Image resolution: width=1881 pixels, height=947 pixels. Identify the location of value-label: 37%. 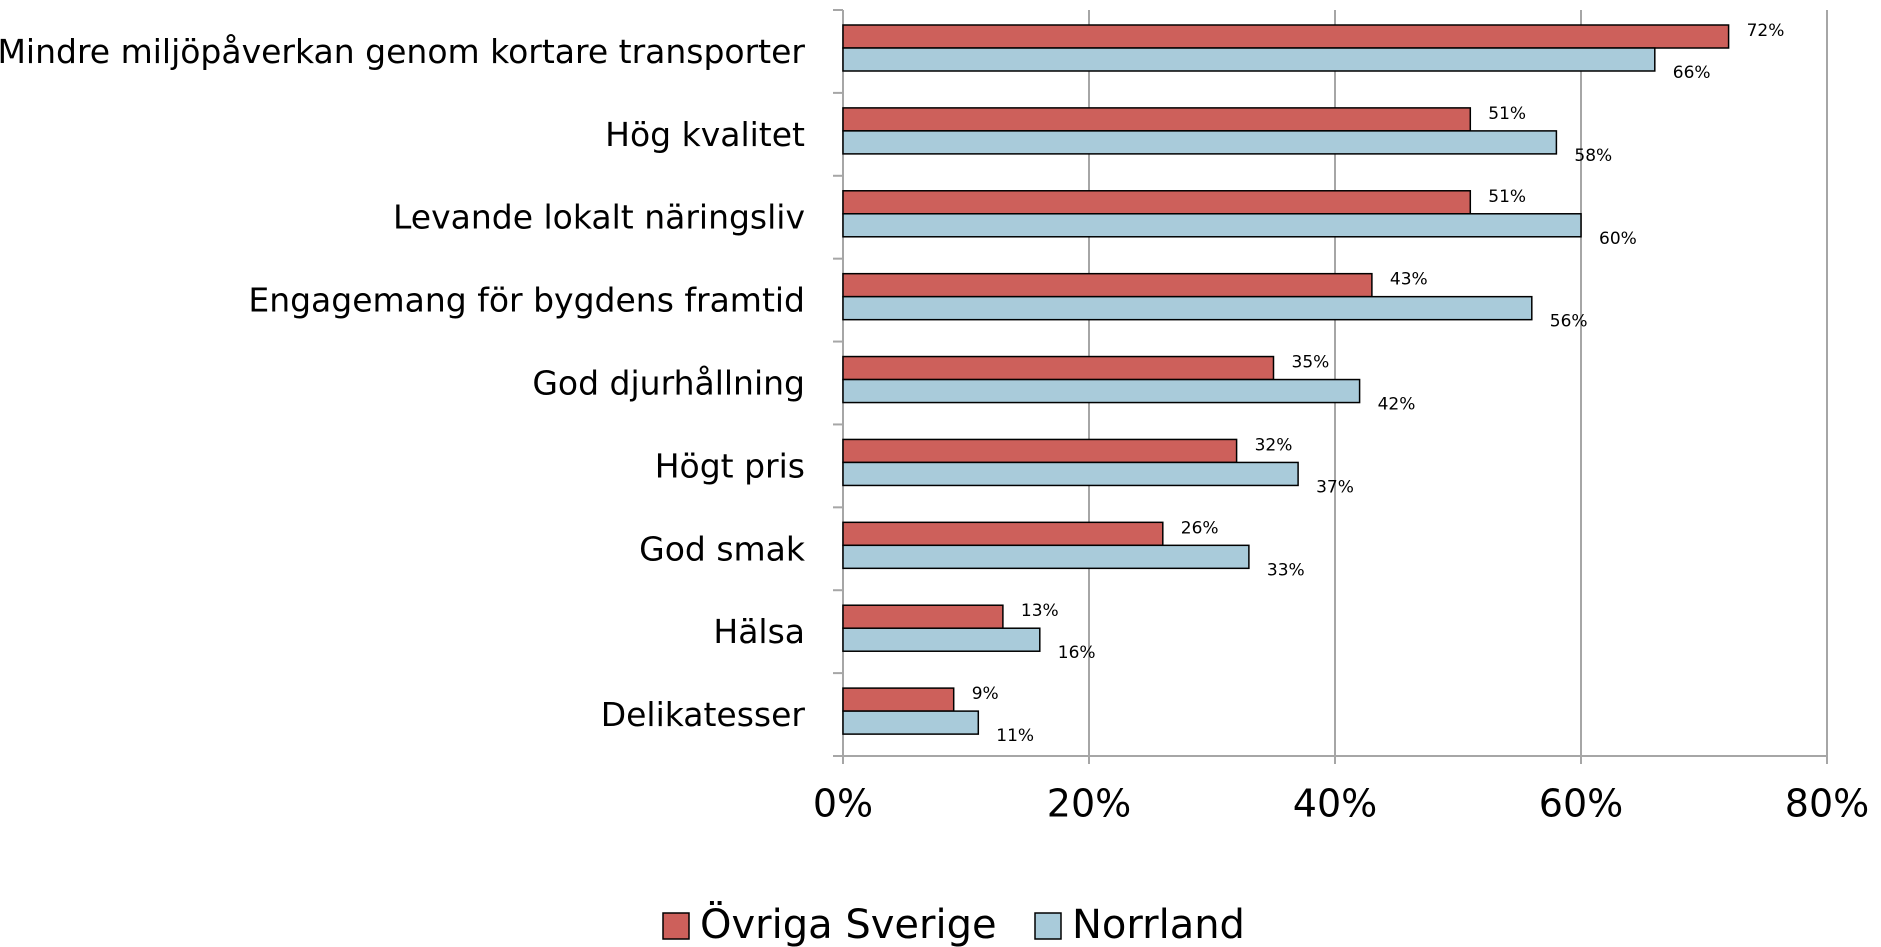
(1335, 487).